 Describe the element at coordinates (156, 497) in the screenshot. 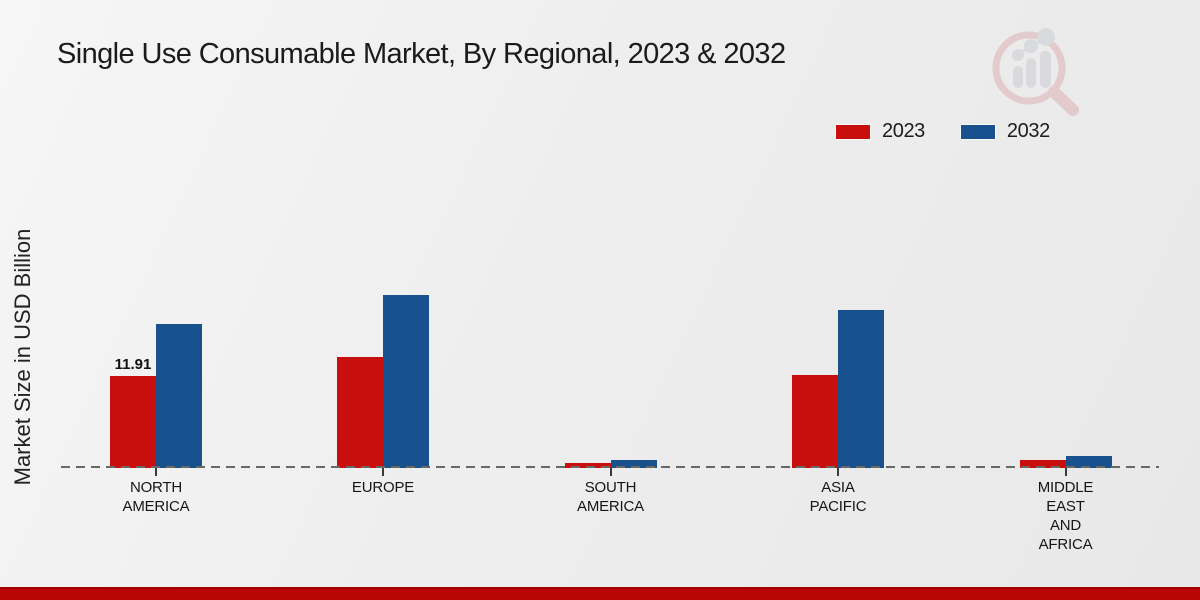

I see `category-label-north-america: NORTH AMERICA` at that location.